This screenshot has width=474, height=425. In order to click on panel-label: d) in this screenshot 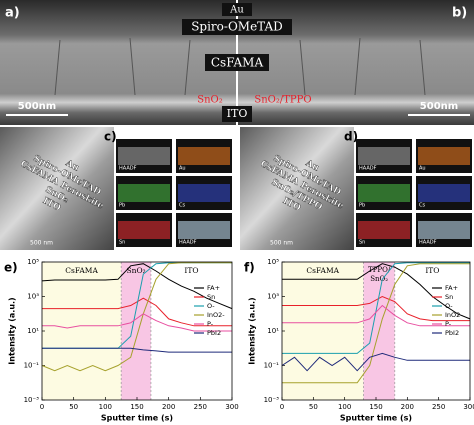, I will do `click(351, 137)`.